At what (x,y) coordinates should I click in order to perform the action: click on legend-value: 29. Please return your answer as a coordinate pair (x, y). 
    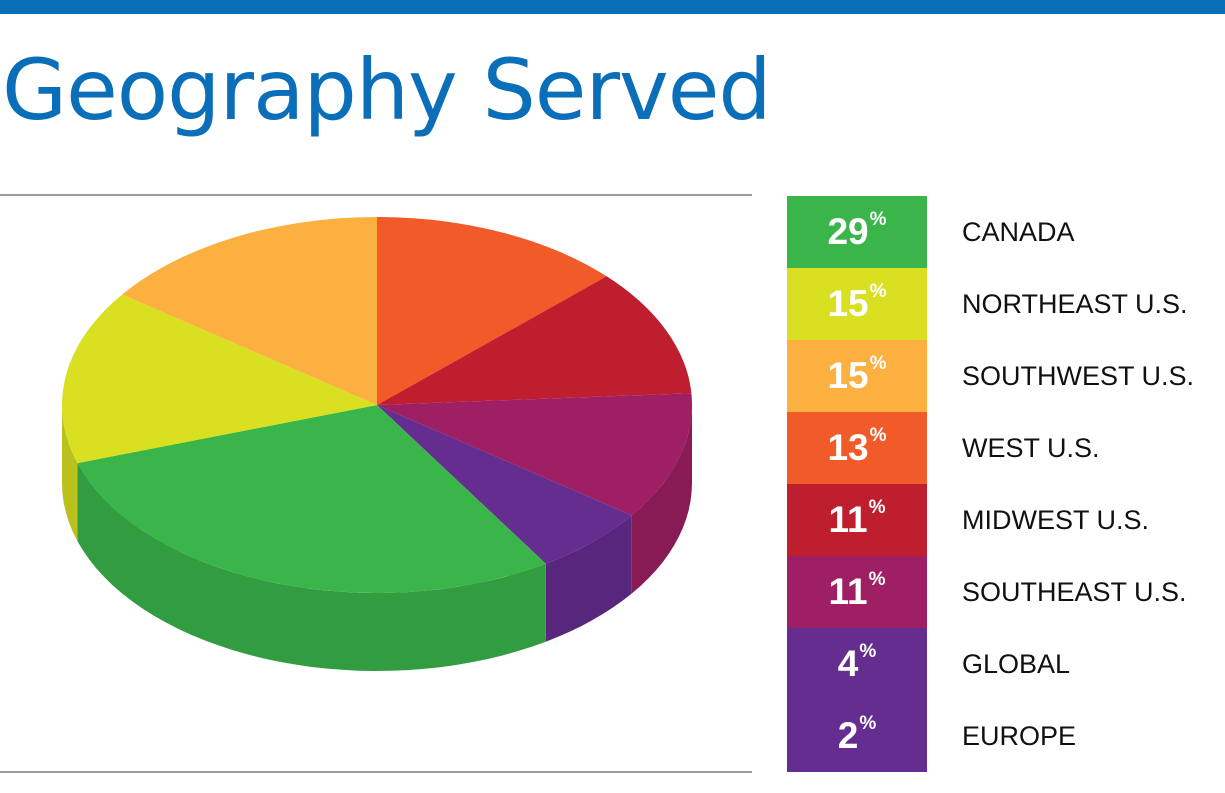
    Looking at the image, I should click on (848, 231).